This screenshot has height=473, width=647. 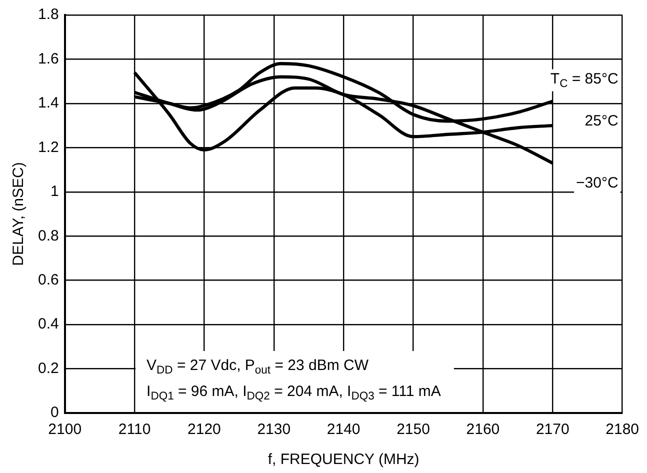 I want to click on y-tick-label: 1.8, so click(x=48, y=15).